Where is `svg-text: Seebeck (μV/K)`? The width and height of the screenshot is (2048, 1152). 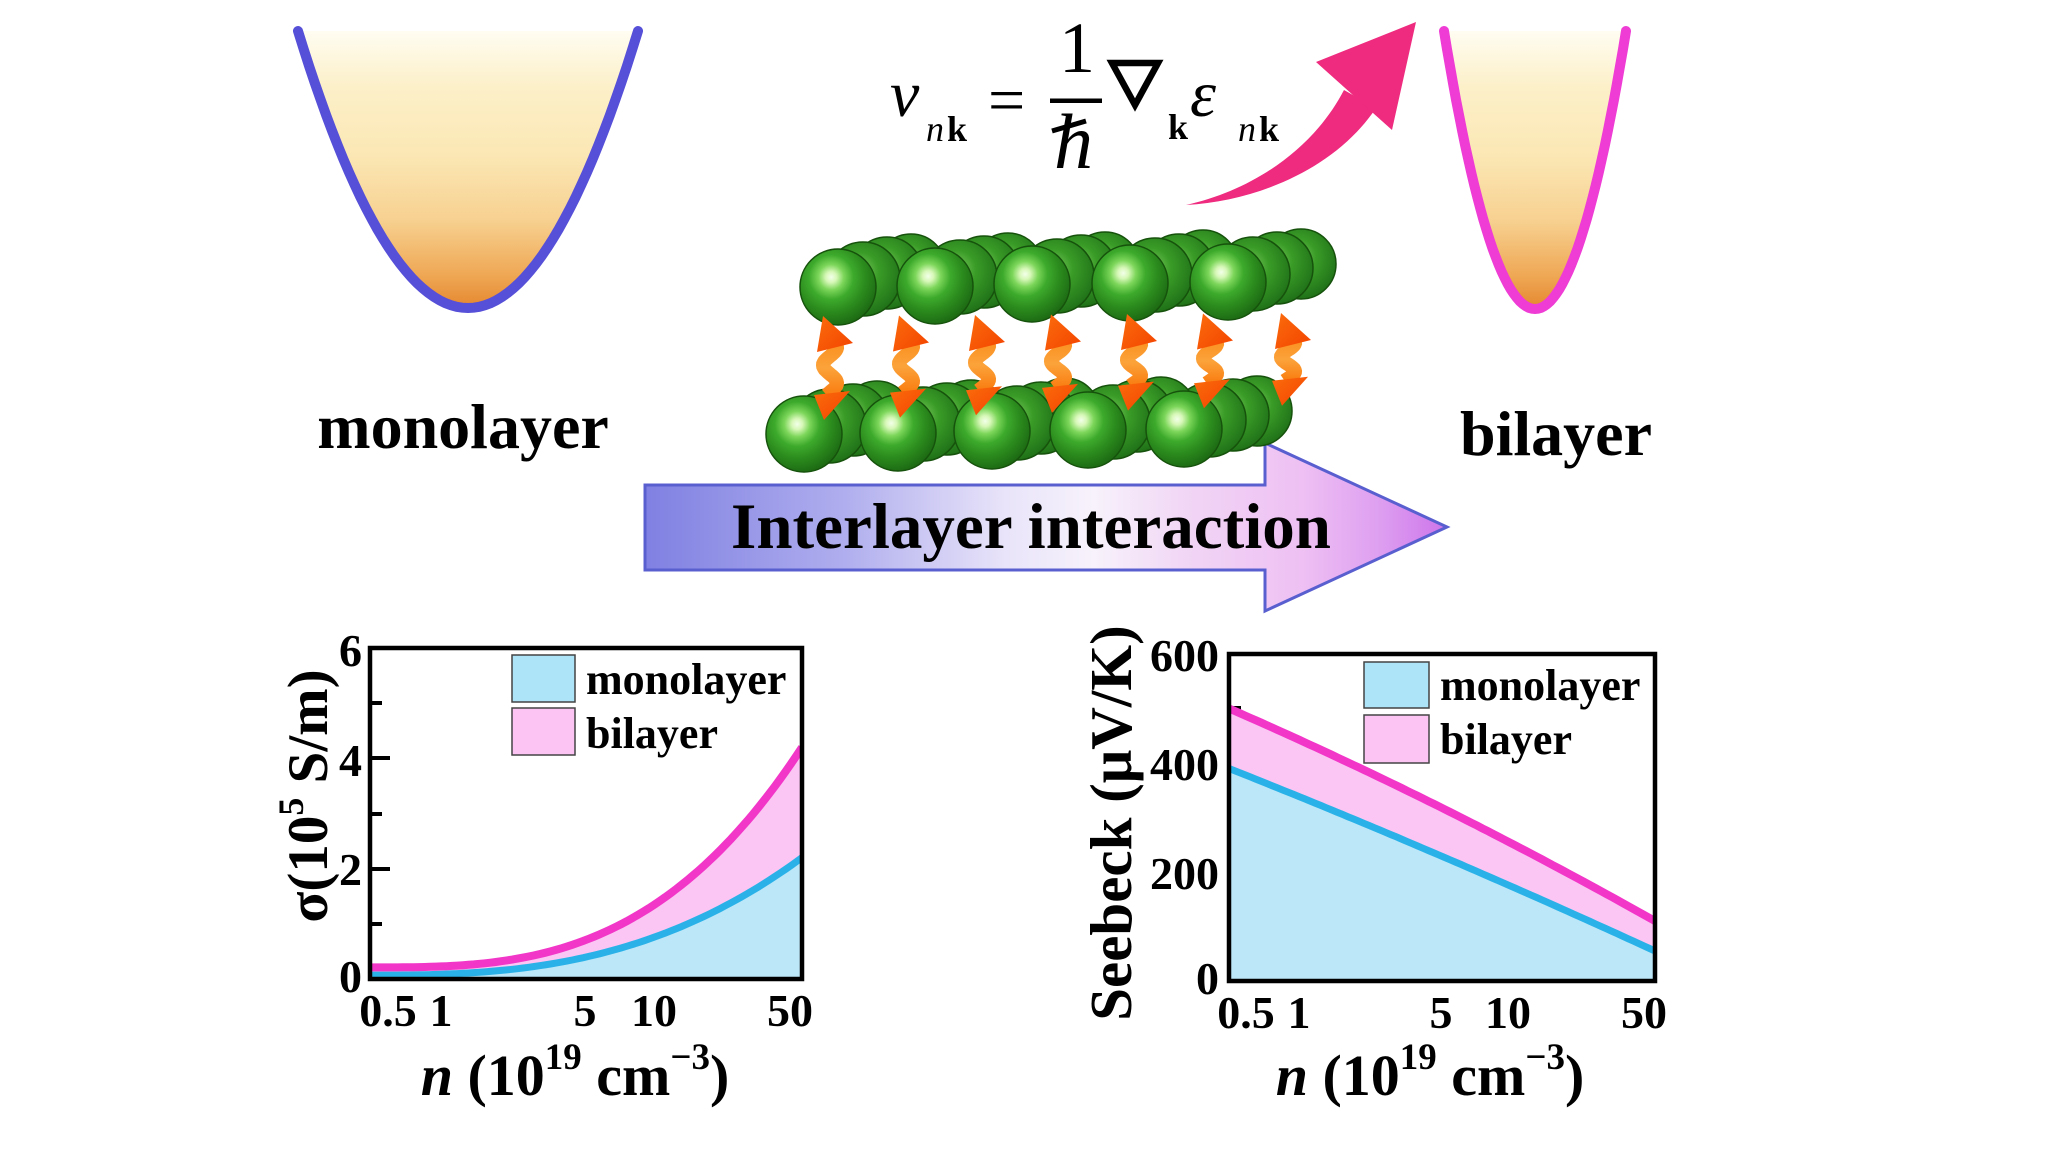 svg-text: Seebeck (μV/K) is located at coordinates (1111, 823).